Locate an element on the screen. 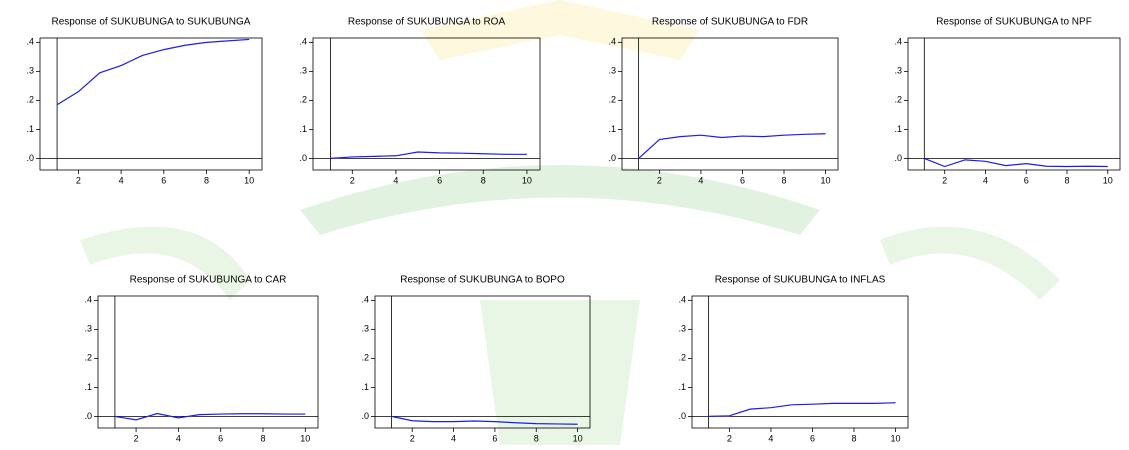 This screenshot has width=1129, height=450. panel-title: Response of SUKUBUNGA to FDR is located at coordinates (730, 22).